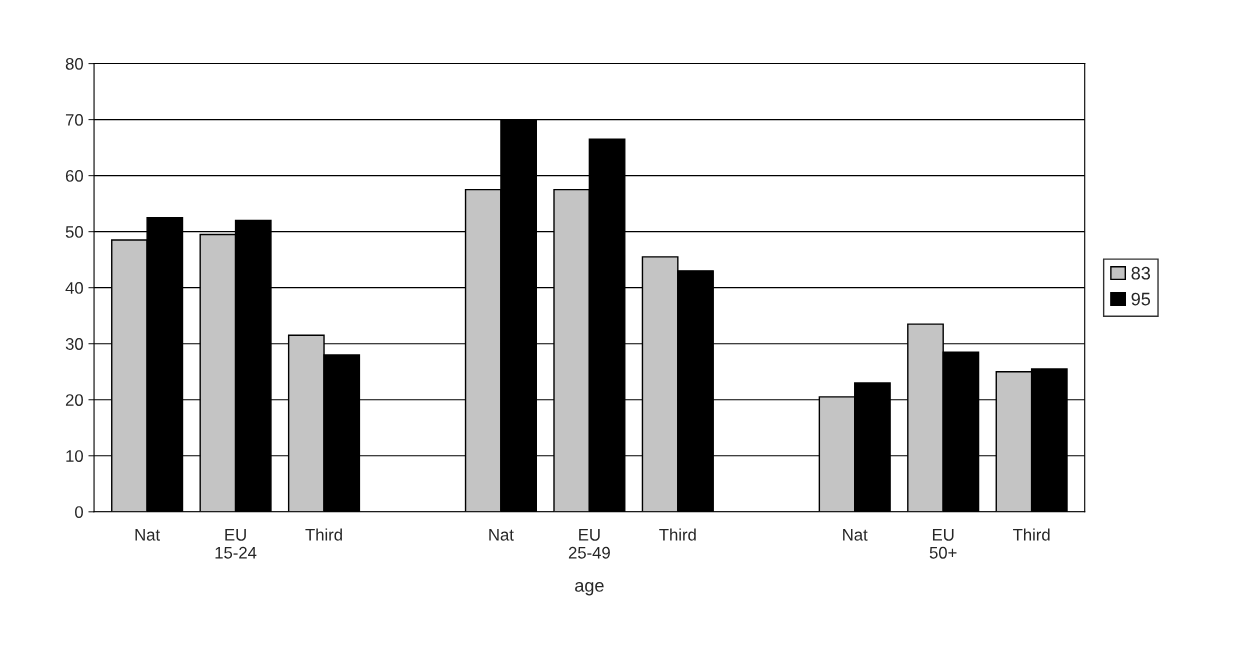 Image resolution: width=1254 pixels, height=669 pixels. What do you see at coordinates (1141, 299) in the screenshot?
I see `legend-label: 95` at bounding box center [1141, 299].